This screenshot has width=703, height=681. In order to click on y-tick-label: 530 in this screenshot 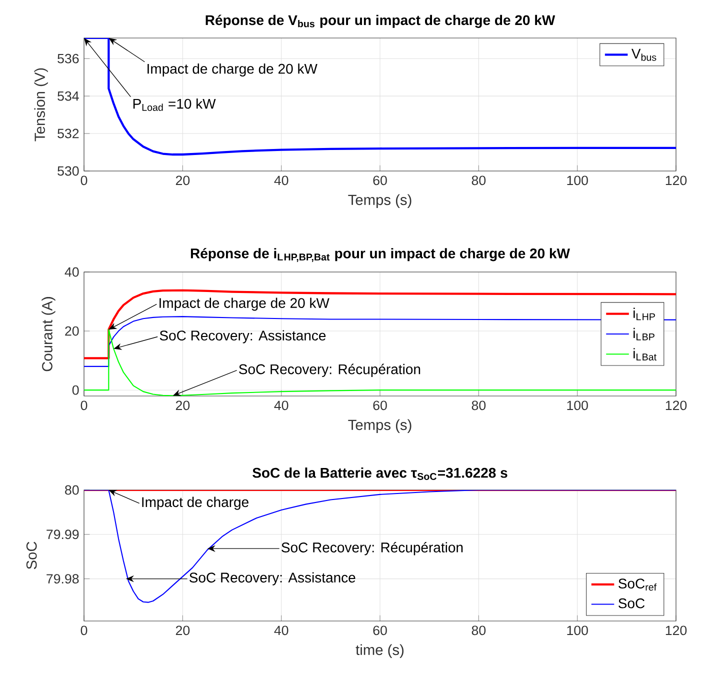, I will do `click(68, 171)`.